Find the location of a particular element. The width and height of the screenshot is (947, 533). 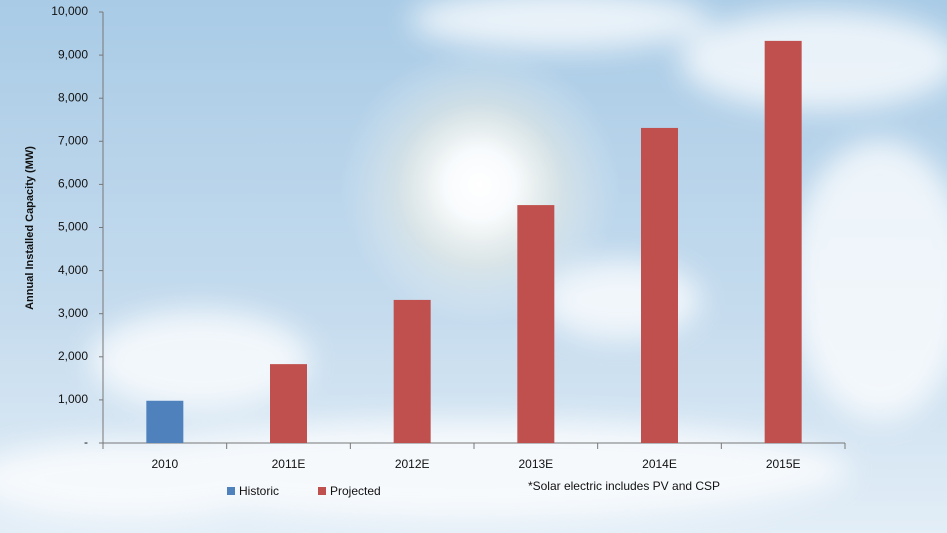

legend-label: Historic is located at coordinates (259, 491).